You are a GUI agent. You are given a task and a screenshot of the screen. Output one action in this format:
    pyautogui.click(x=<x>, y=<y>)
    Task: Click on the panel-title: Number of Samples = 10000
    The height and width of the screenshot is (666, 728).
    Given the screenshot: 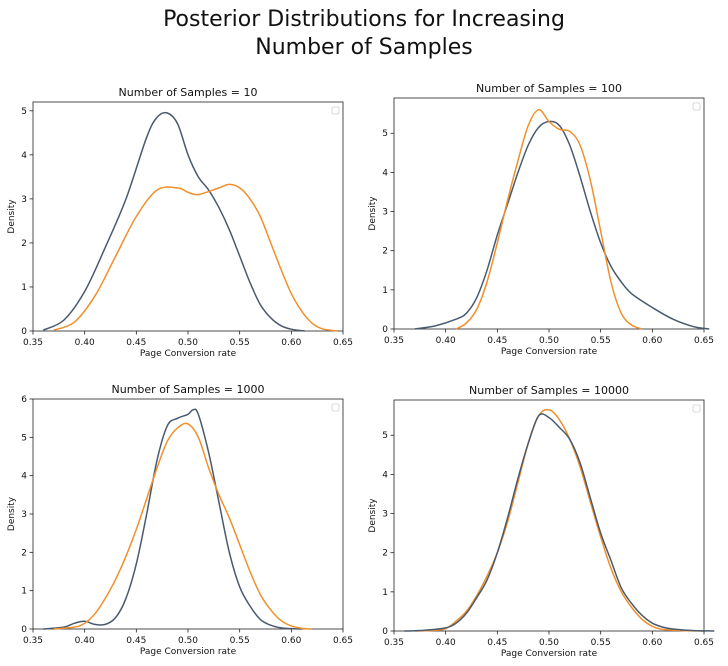 What is the action you would take?
    pyautogui.click(x=549, y=390)
    